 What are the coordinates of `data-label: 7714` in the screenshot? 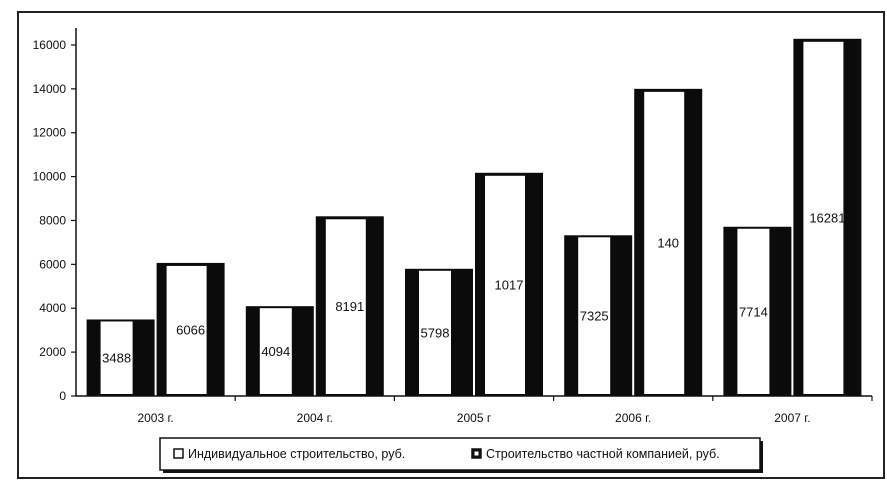 It's located at (753, 311).